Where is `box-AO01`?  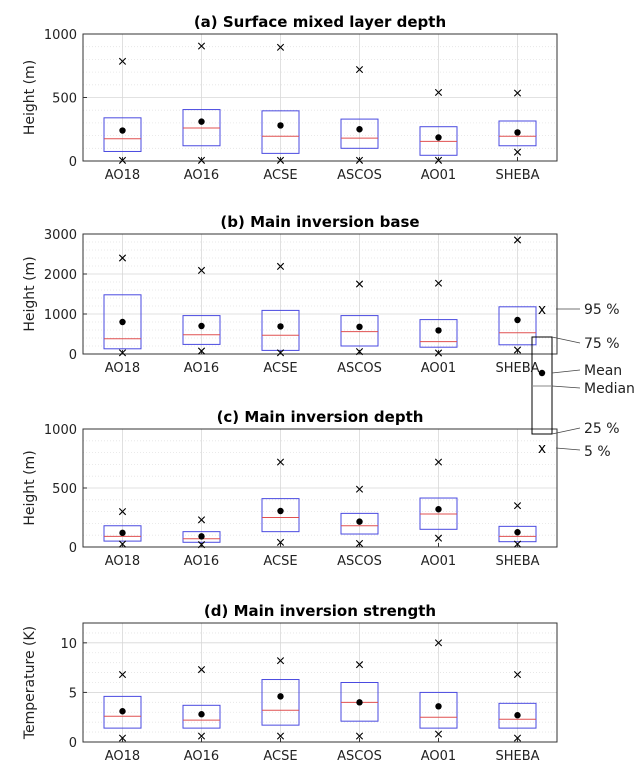 box-AO01 is located at coordinates (438, 318).